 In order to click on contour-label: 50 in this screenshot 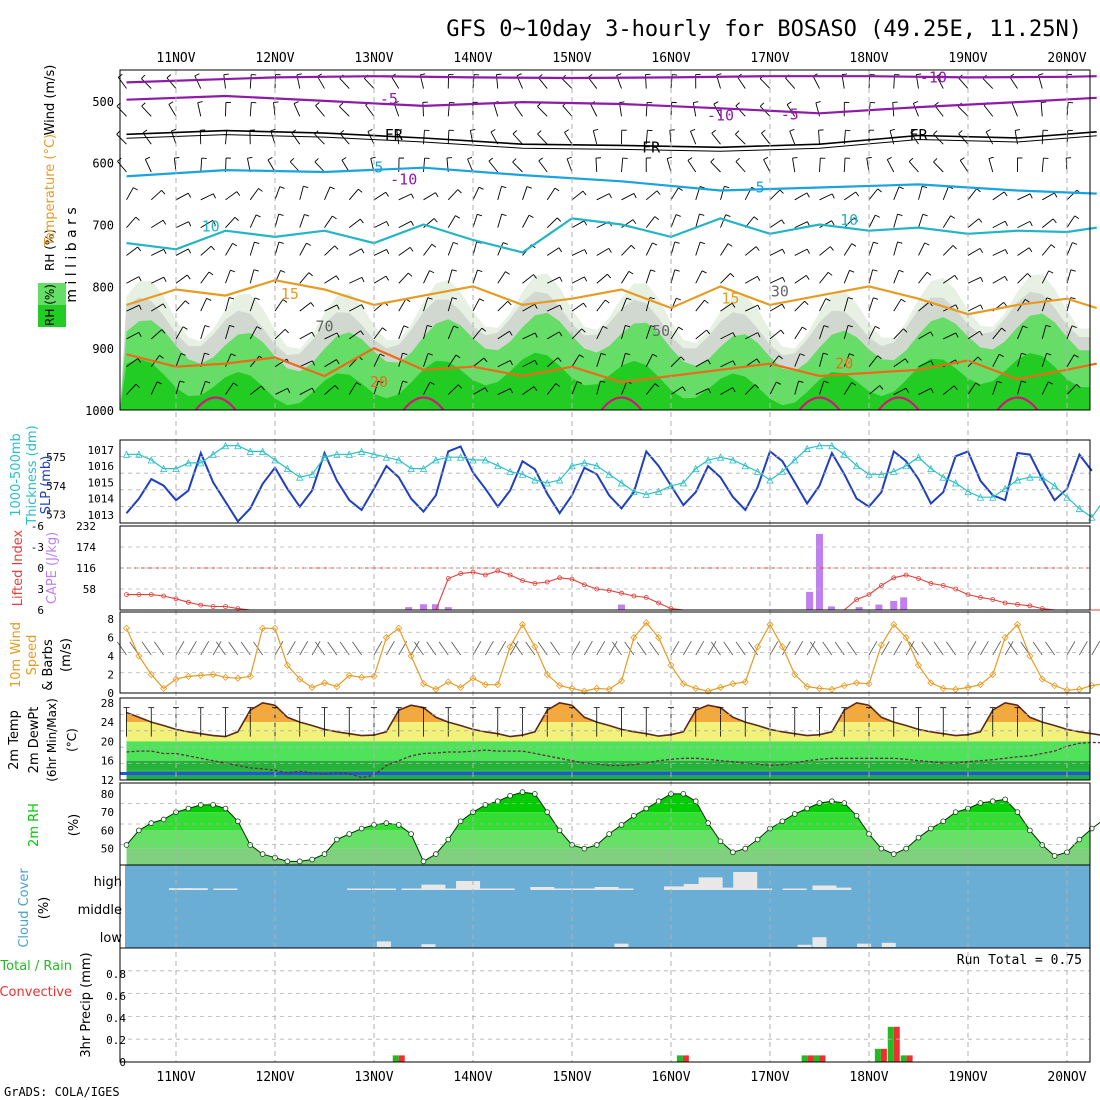, I will do `click(661, 331)`.